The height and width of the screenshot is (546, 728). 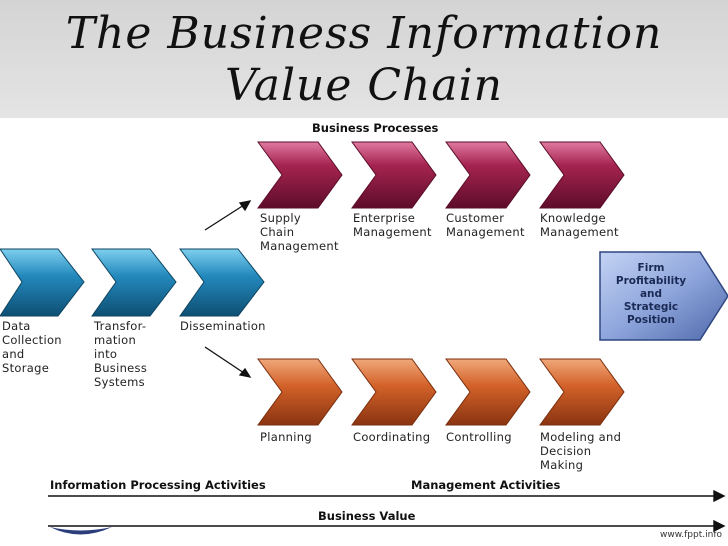 I want to click on management-activities-heading: Management Activities, so click(x=486, y=485).